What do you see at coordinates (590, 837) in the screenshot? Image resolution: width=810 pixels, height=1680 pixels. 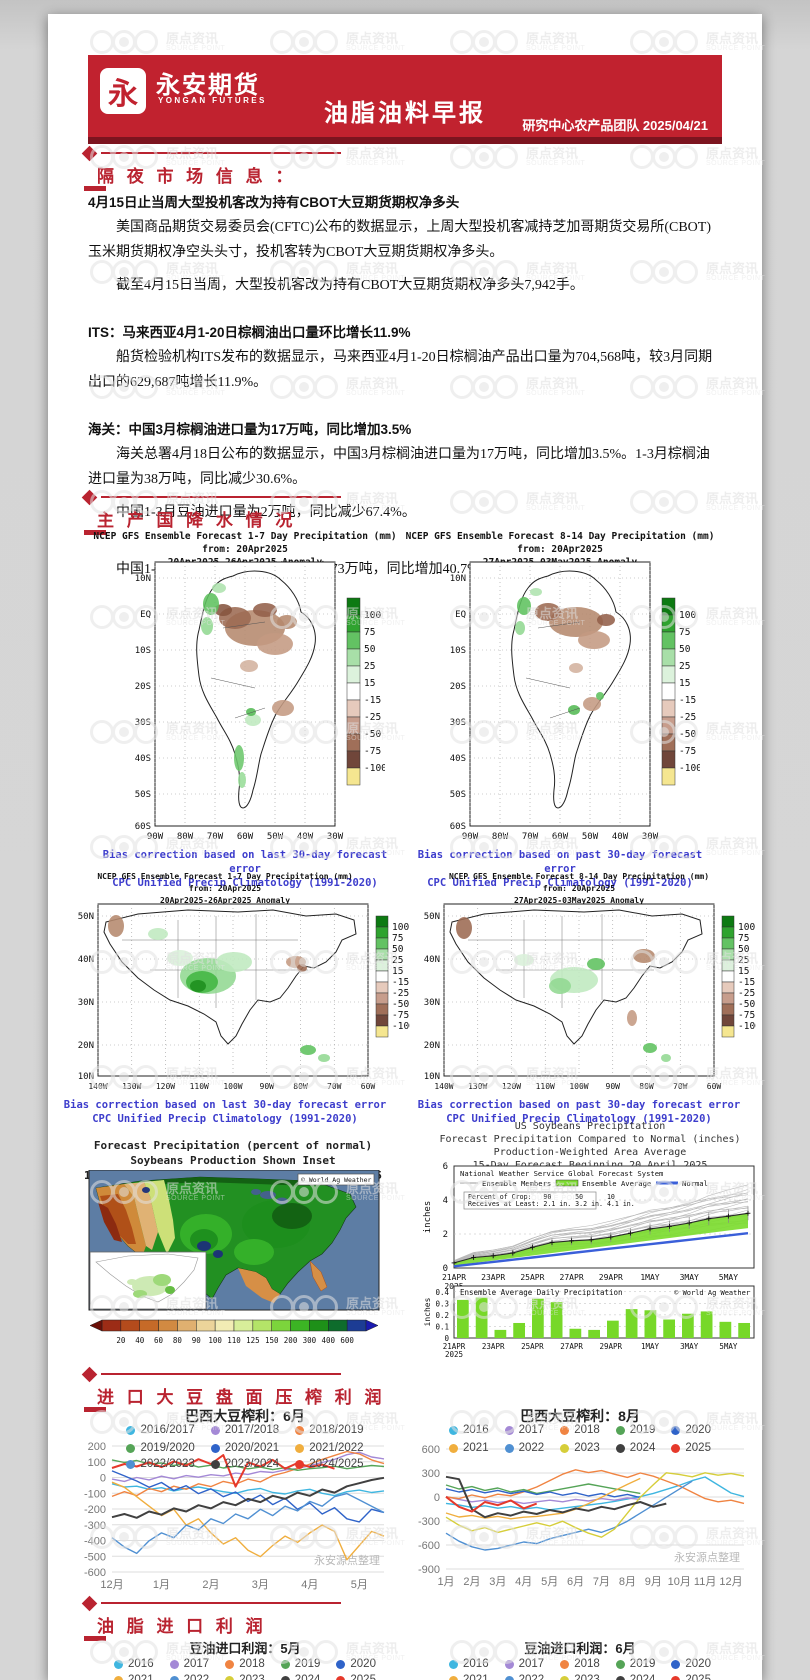 I see `svg-text: 50W` at bounding box center [590, 837].